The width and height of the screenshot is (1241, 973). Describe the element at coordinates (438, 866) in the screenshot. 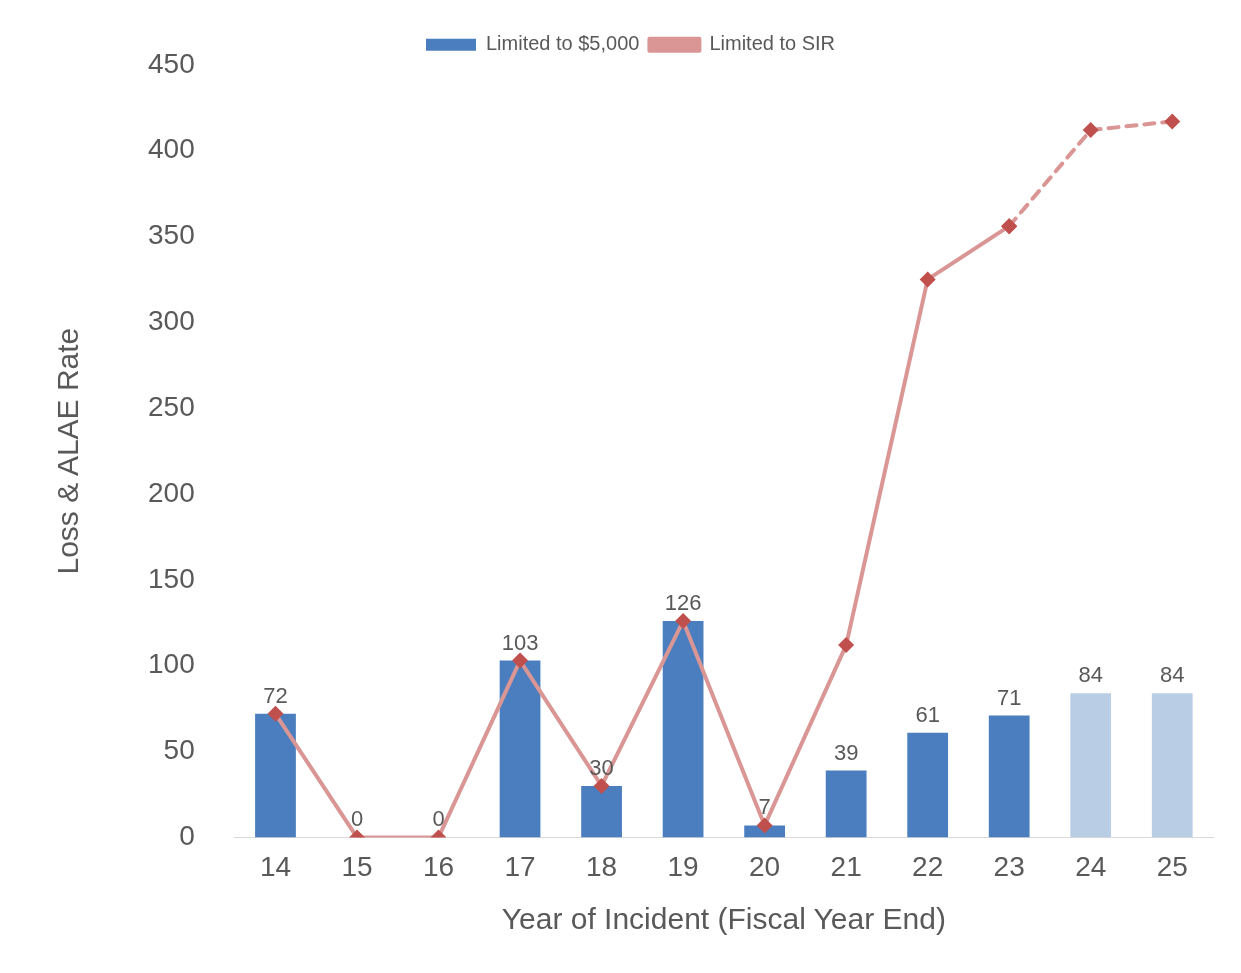

I see `x-tick-label: 16` at that location.